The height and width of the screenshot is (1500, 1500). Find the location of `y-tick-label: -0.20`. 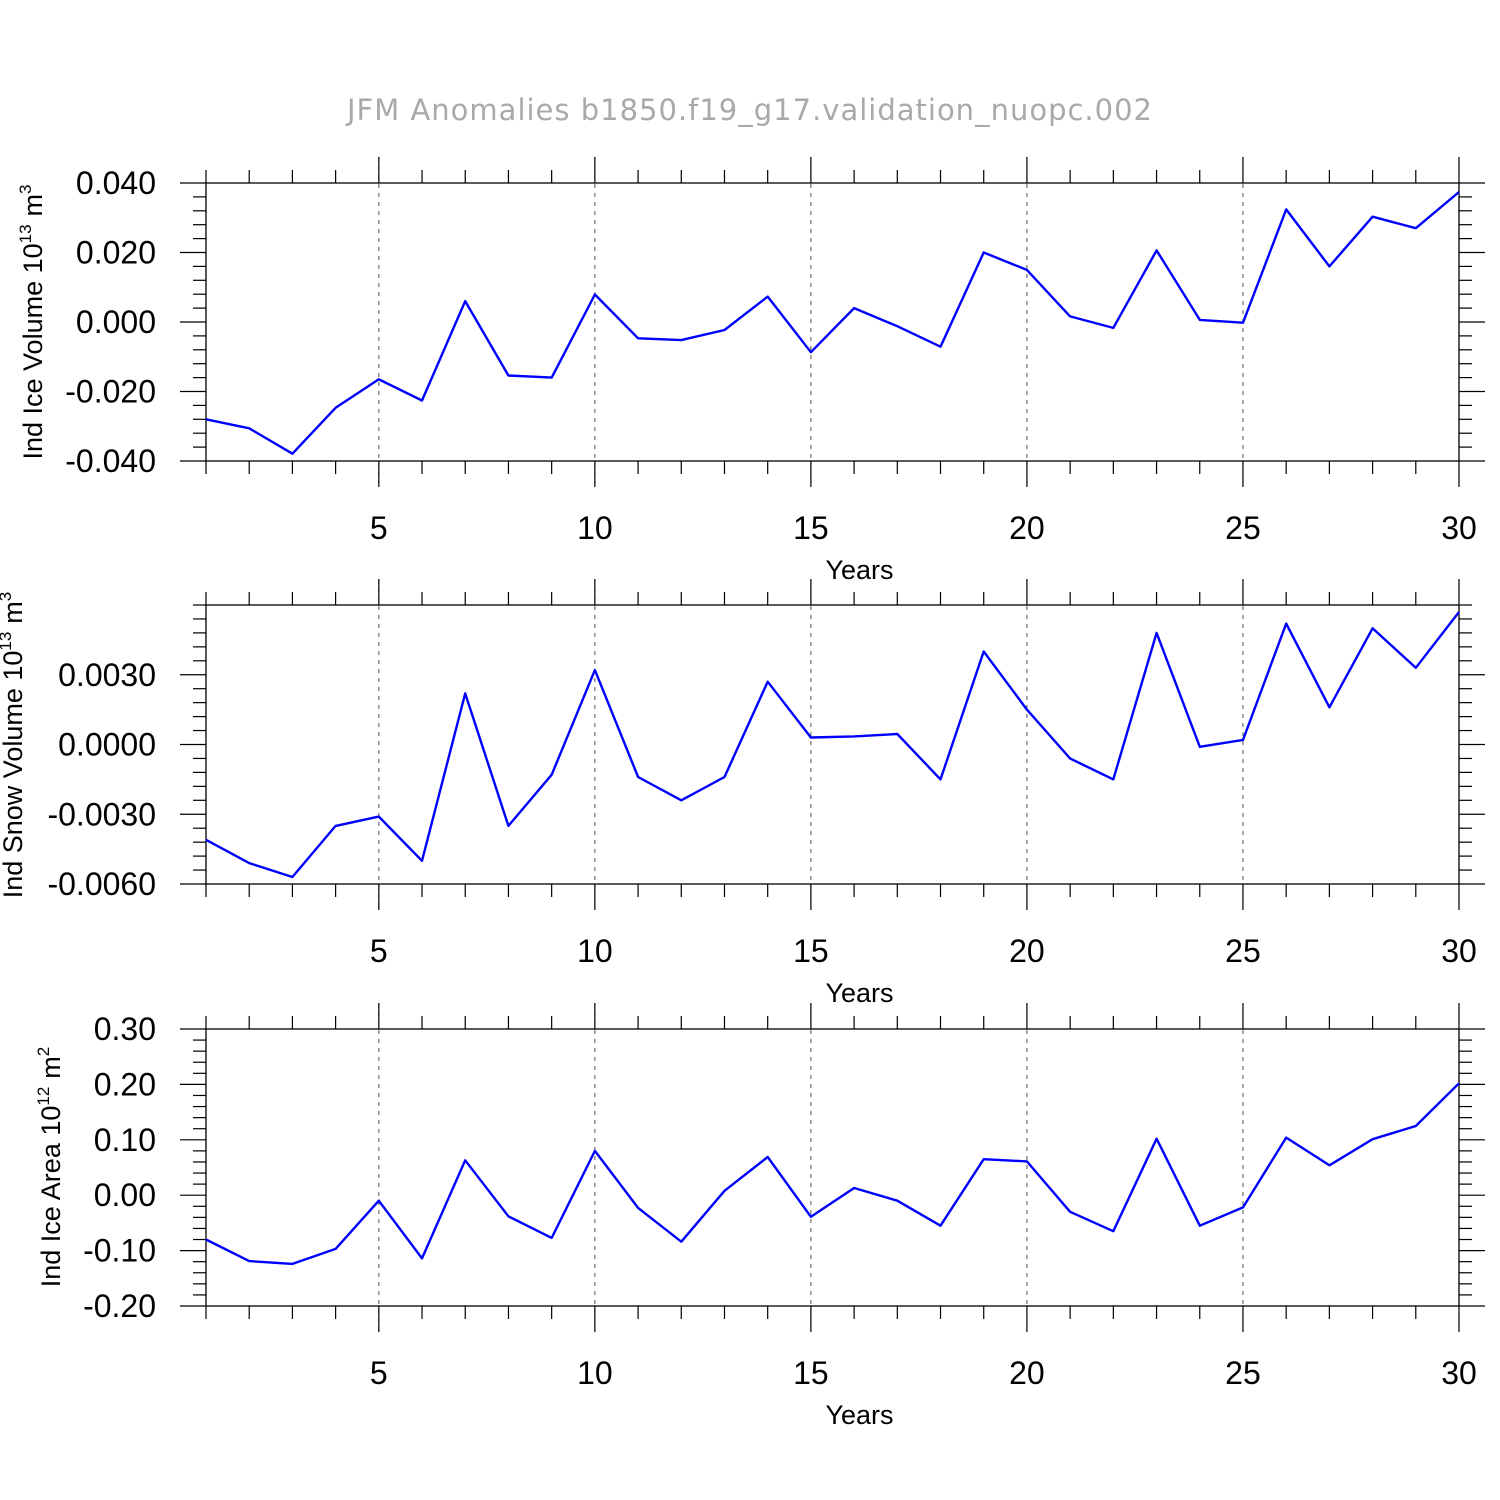

y-tick-label: -0.20 is located at coordinates (119, 1306).